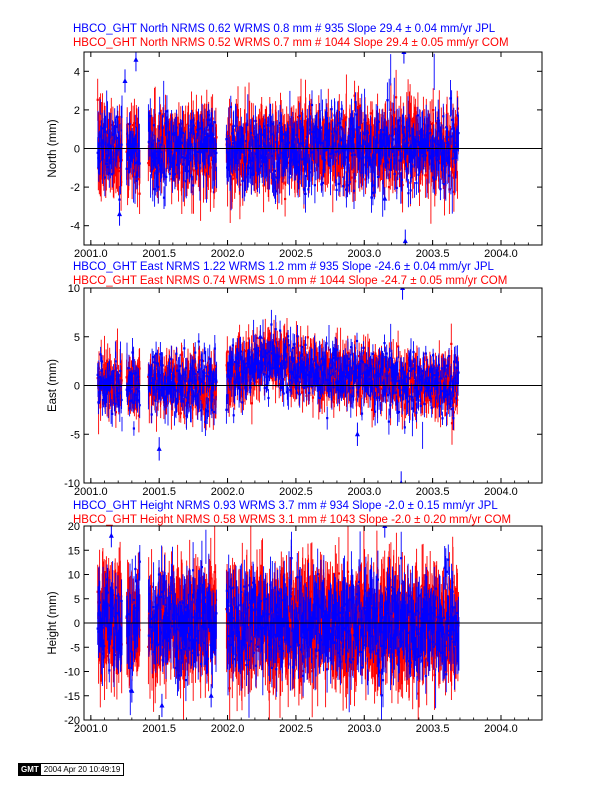  I want to click on outlier-point, so click(125, 80).